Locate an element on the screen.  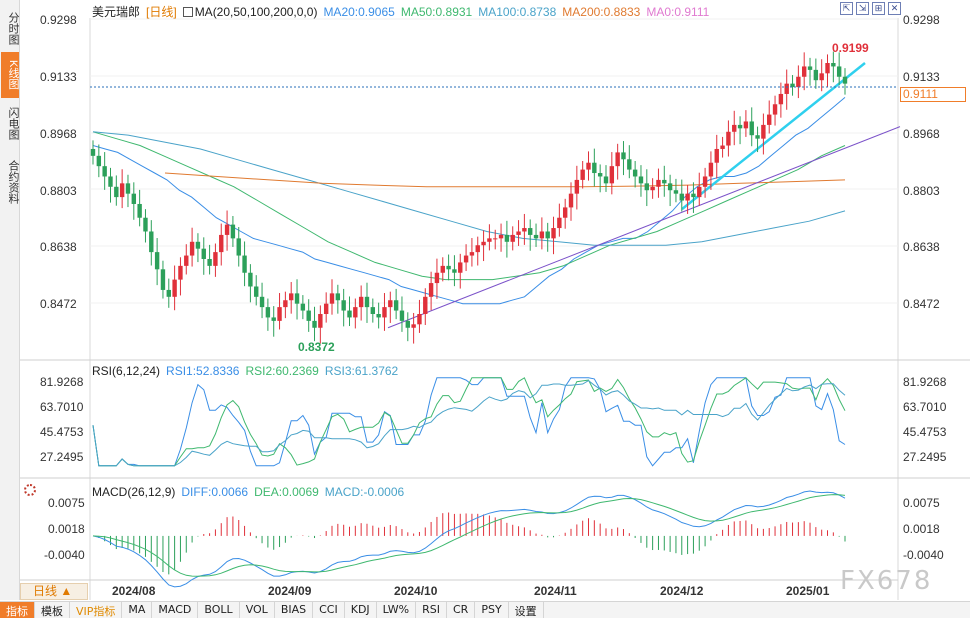
rsi2-line is located at coordinates (469, 422).